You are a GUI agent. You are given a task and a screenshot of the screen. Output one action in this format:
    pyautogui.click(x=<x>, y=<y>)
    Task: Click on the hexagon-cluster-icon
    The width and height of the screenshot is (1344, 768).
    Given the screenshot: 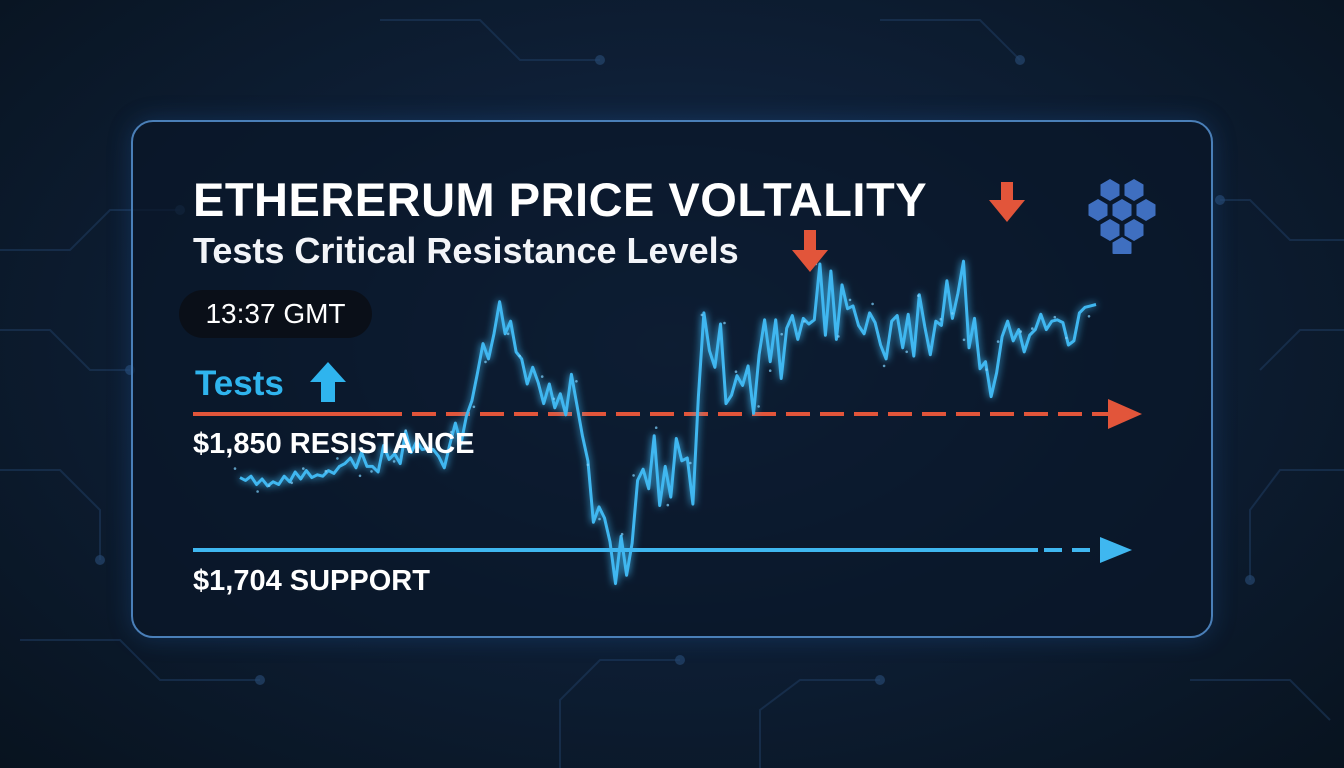 What is the action you would take?
    pyautogui.click(x=1122, y=216)
    